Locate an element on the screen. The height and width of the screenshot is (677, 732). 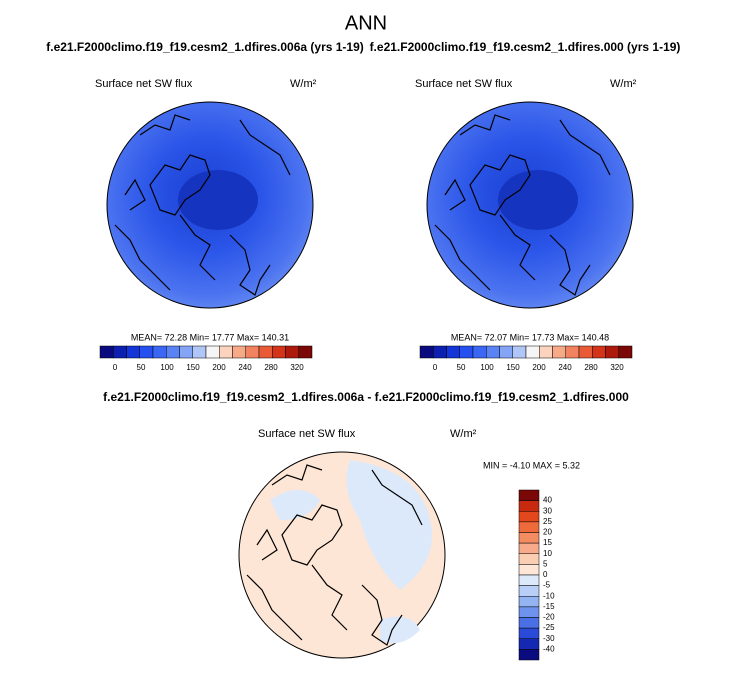
colorbar-label: -15 is located at coordinates (549, 606).